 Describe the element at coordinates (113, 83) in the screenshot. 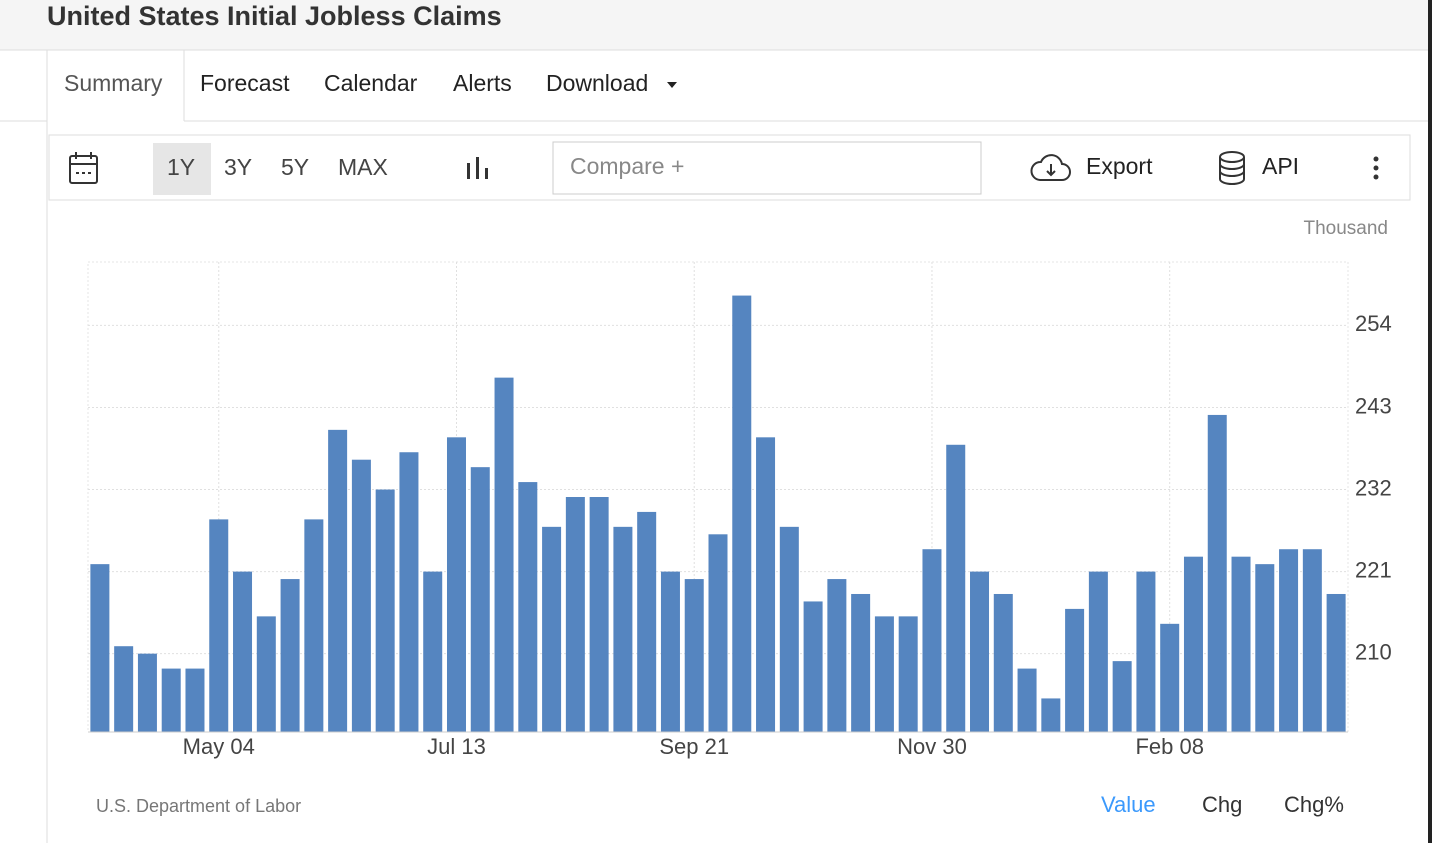

I see `tab: Summary` at that location.